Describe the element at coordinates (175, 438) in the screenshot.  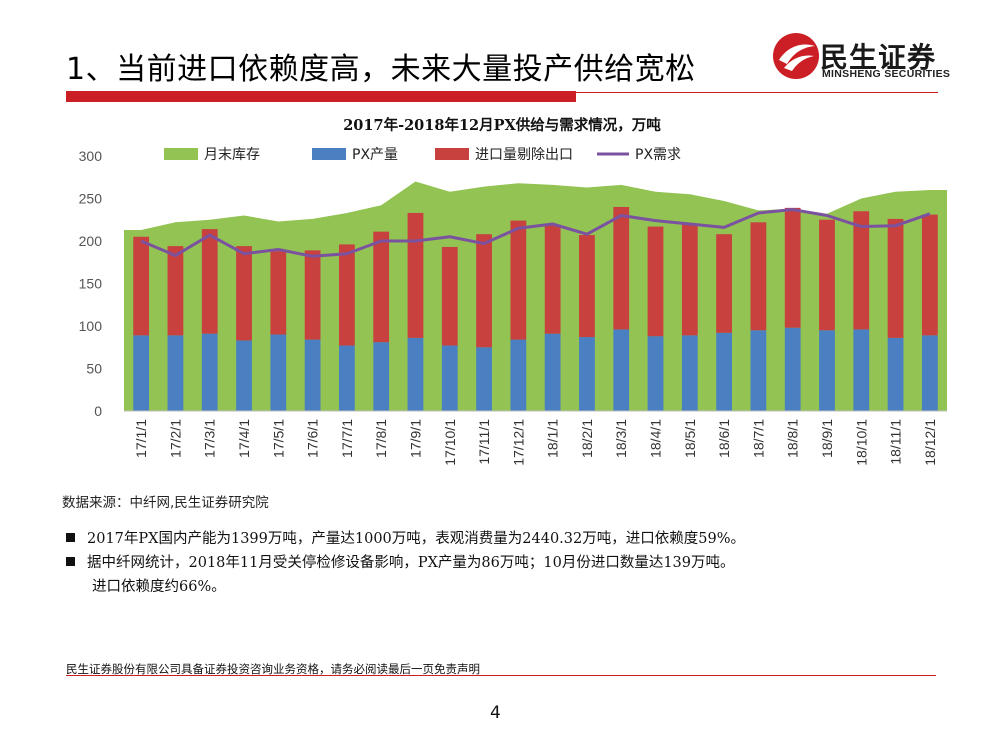
I see `x-tick-label: 17/2/1` at that location.